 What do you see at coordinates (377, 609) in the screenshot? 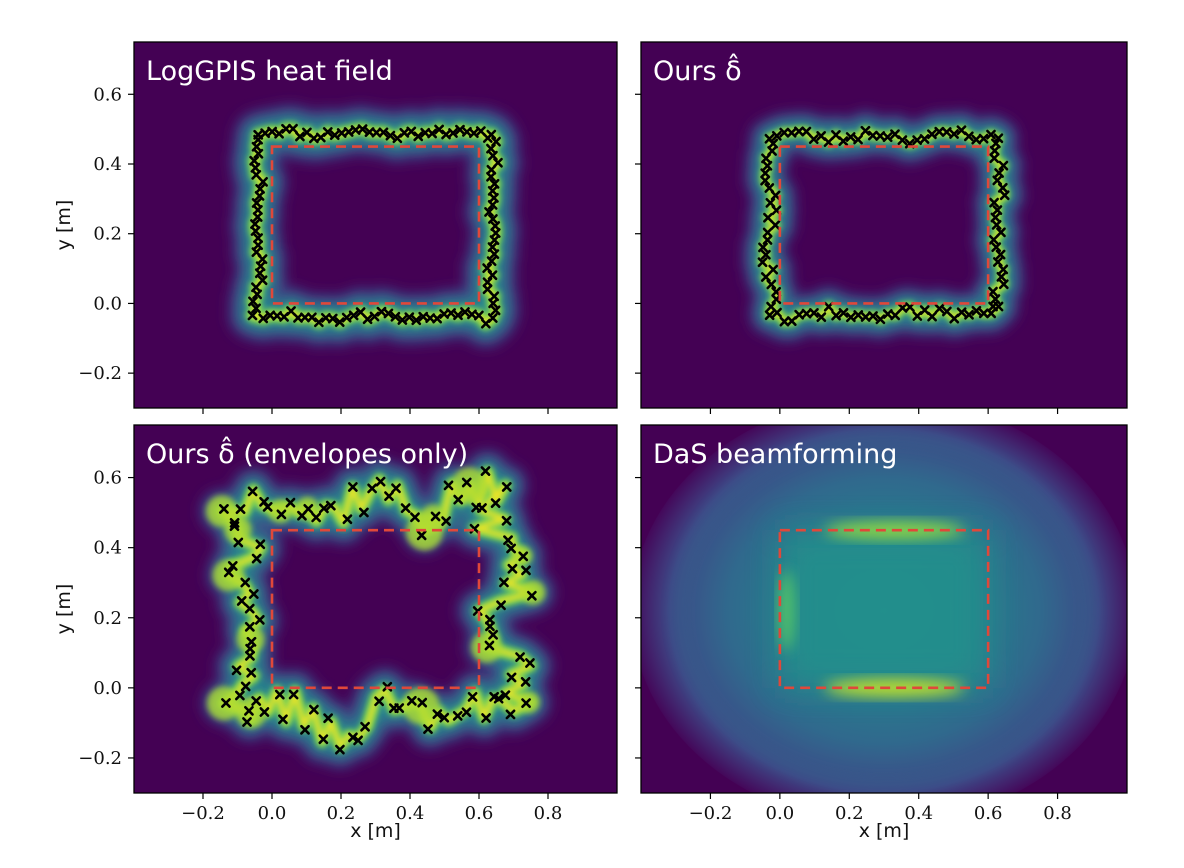
I see `heat-core` at bounding box center [377, 609].